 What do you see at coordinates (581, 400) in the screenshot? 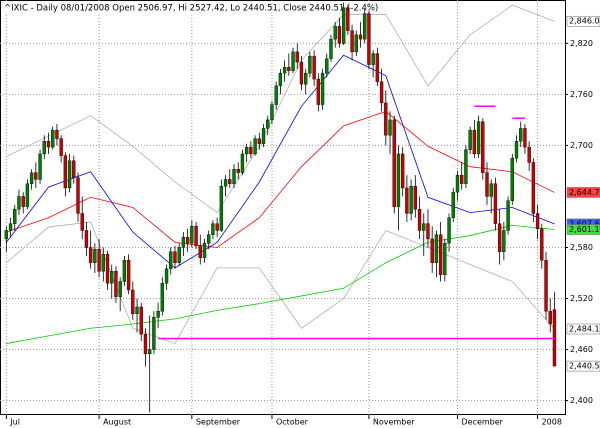
I see `y-tick-label: 2,400` at bounding box center [581, 400].